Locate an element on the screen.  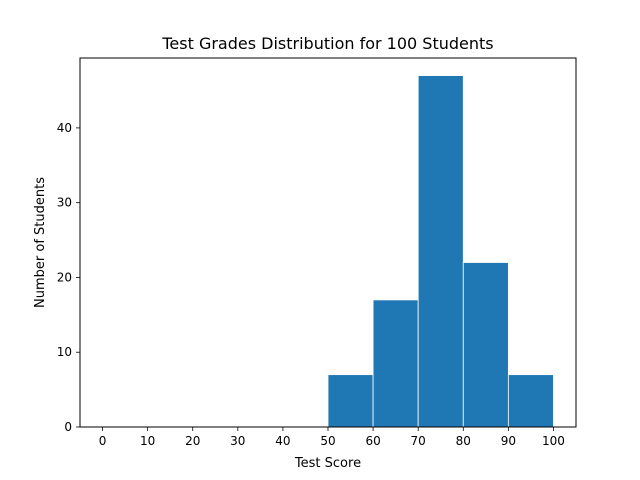
x-tick-label: 20 is located at coordinates (192, 441).